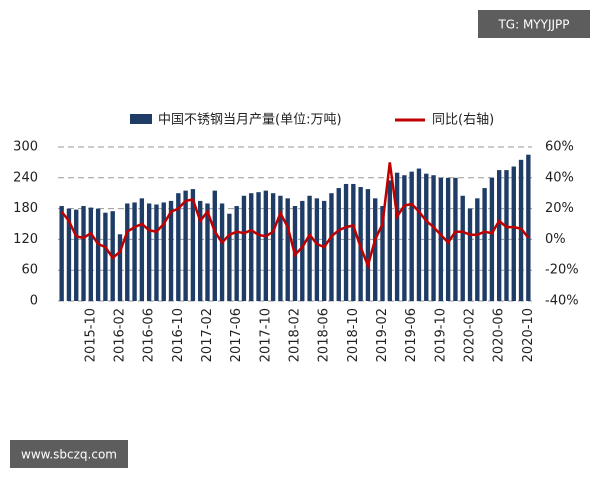 The height and width of the screenshot is (480, 600). Describe the element at coordinates (559, 208) in the screenshot. I see `y2-tick-label: 20%` at that location.